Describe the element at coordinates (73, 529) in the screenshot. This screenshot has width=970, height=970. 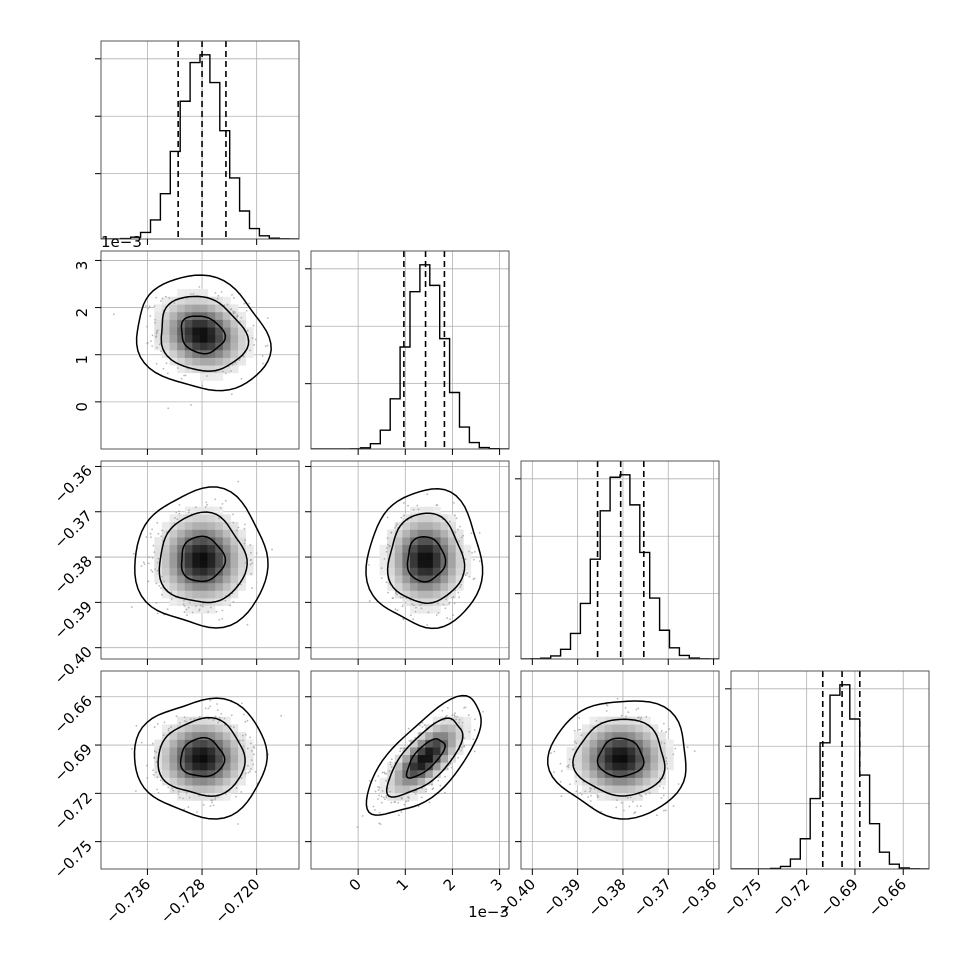
I see `y-tick-label: −0.37` at that location.